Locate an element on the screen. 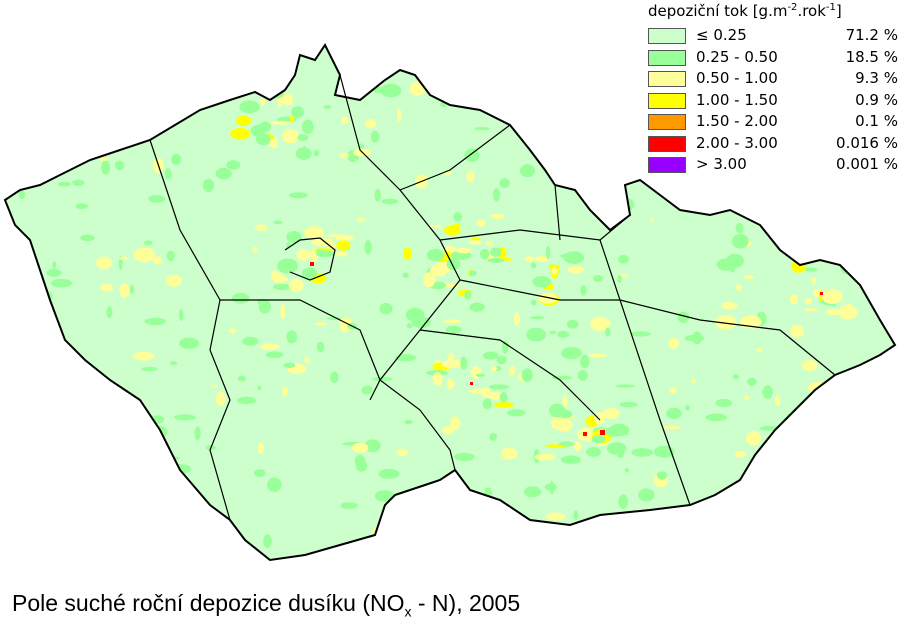 This screenshot has height=632, width=900. legend-item: 1.00 - 1.50 0.9 % is located at coordinates (773, 101).